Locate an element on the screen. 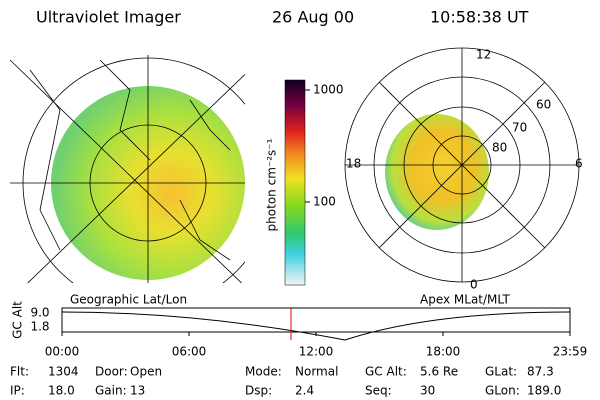 This screenshot has width=600, height=400. status-value: 30 is located at coordinates (427, 391).